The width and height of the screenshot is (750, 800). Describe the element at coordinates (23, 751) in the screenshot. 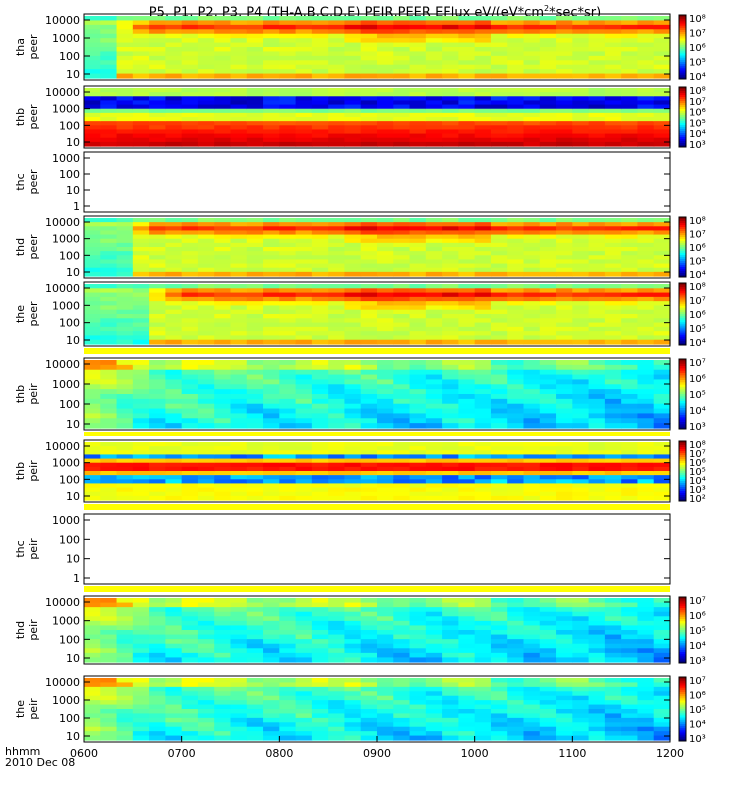

I see `time-format-label: hhmm` at that location.